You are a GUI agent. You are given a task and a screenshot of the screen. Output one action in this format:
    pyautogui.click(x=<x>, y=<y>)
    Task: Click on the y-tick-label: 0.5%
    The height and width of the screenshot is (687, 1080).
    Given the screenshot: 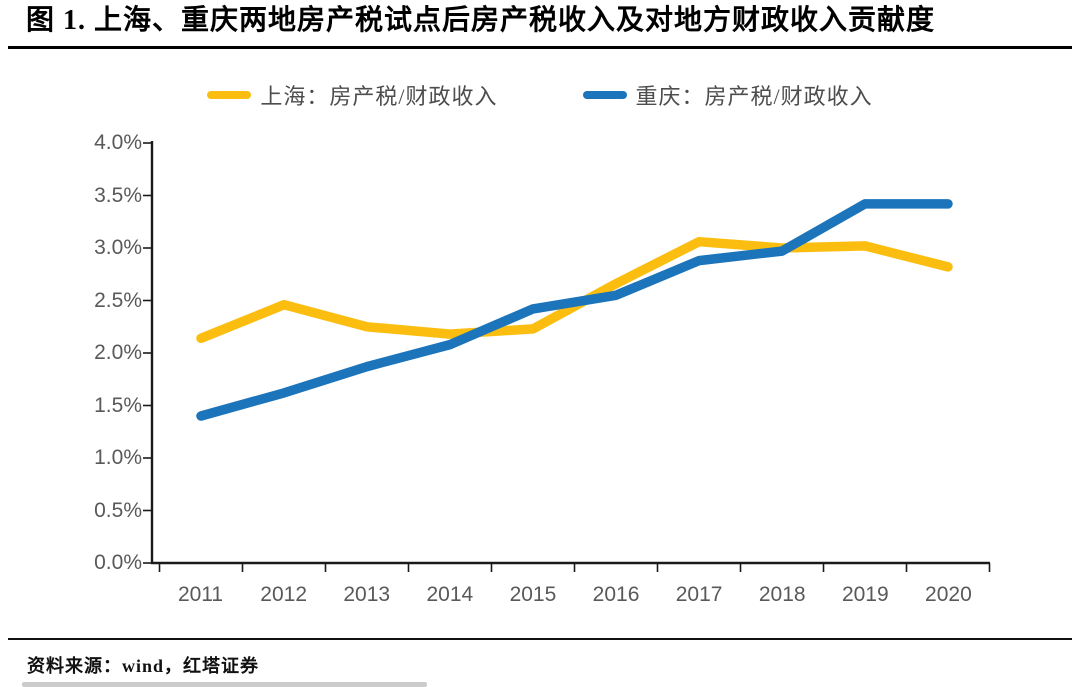 What is the action you would take?
    pyautogui.click(x=118, y=510)
    